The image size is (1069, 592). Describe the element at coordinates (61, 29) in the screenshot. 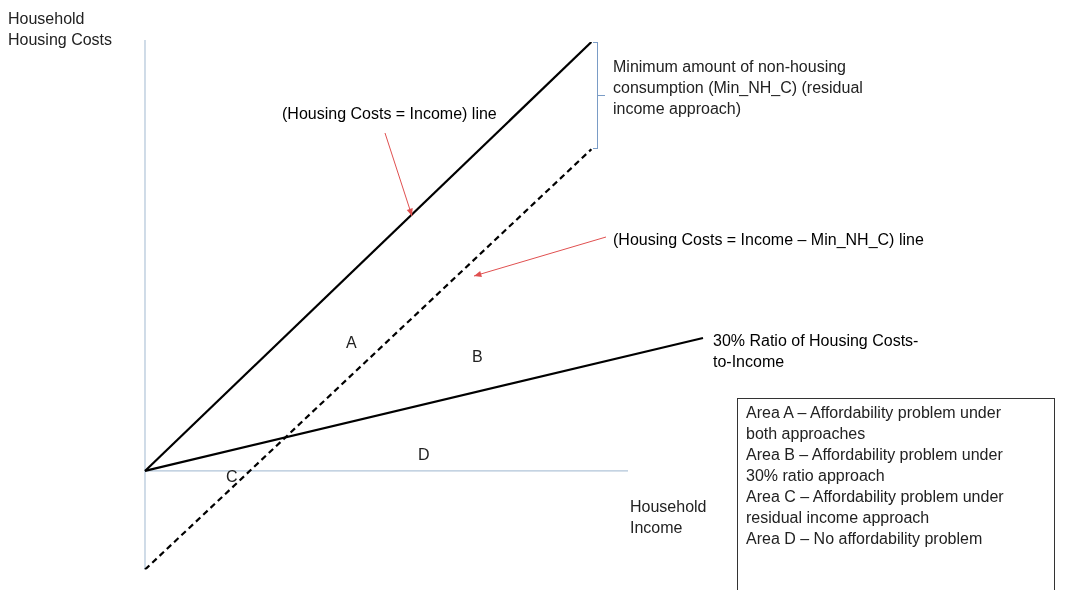

I see `y-axis-title: Household Housing Costs` at that location.